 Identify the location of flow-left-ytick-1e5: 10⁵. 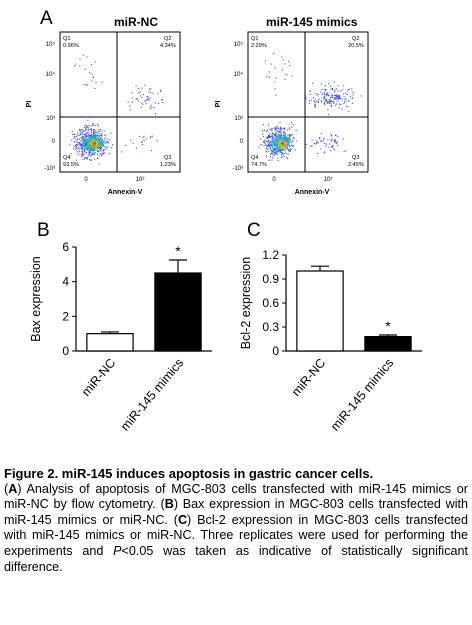
(51, 44).